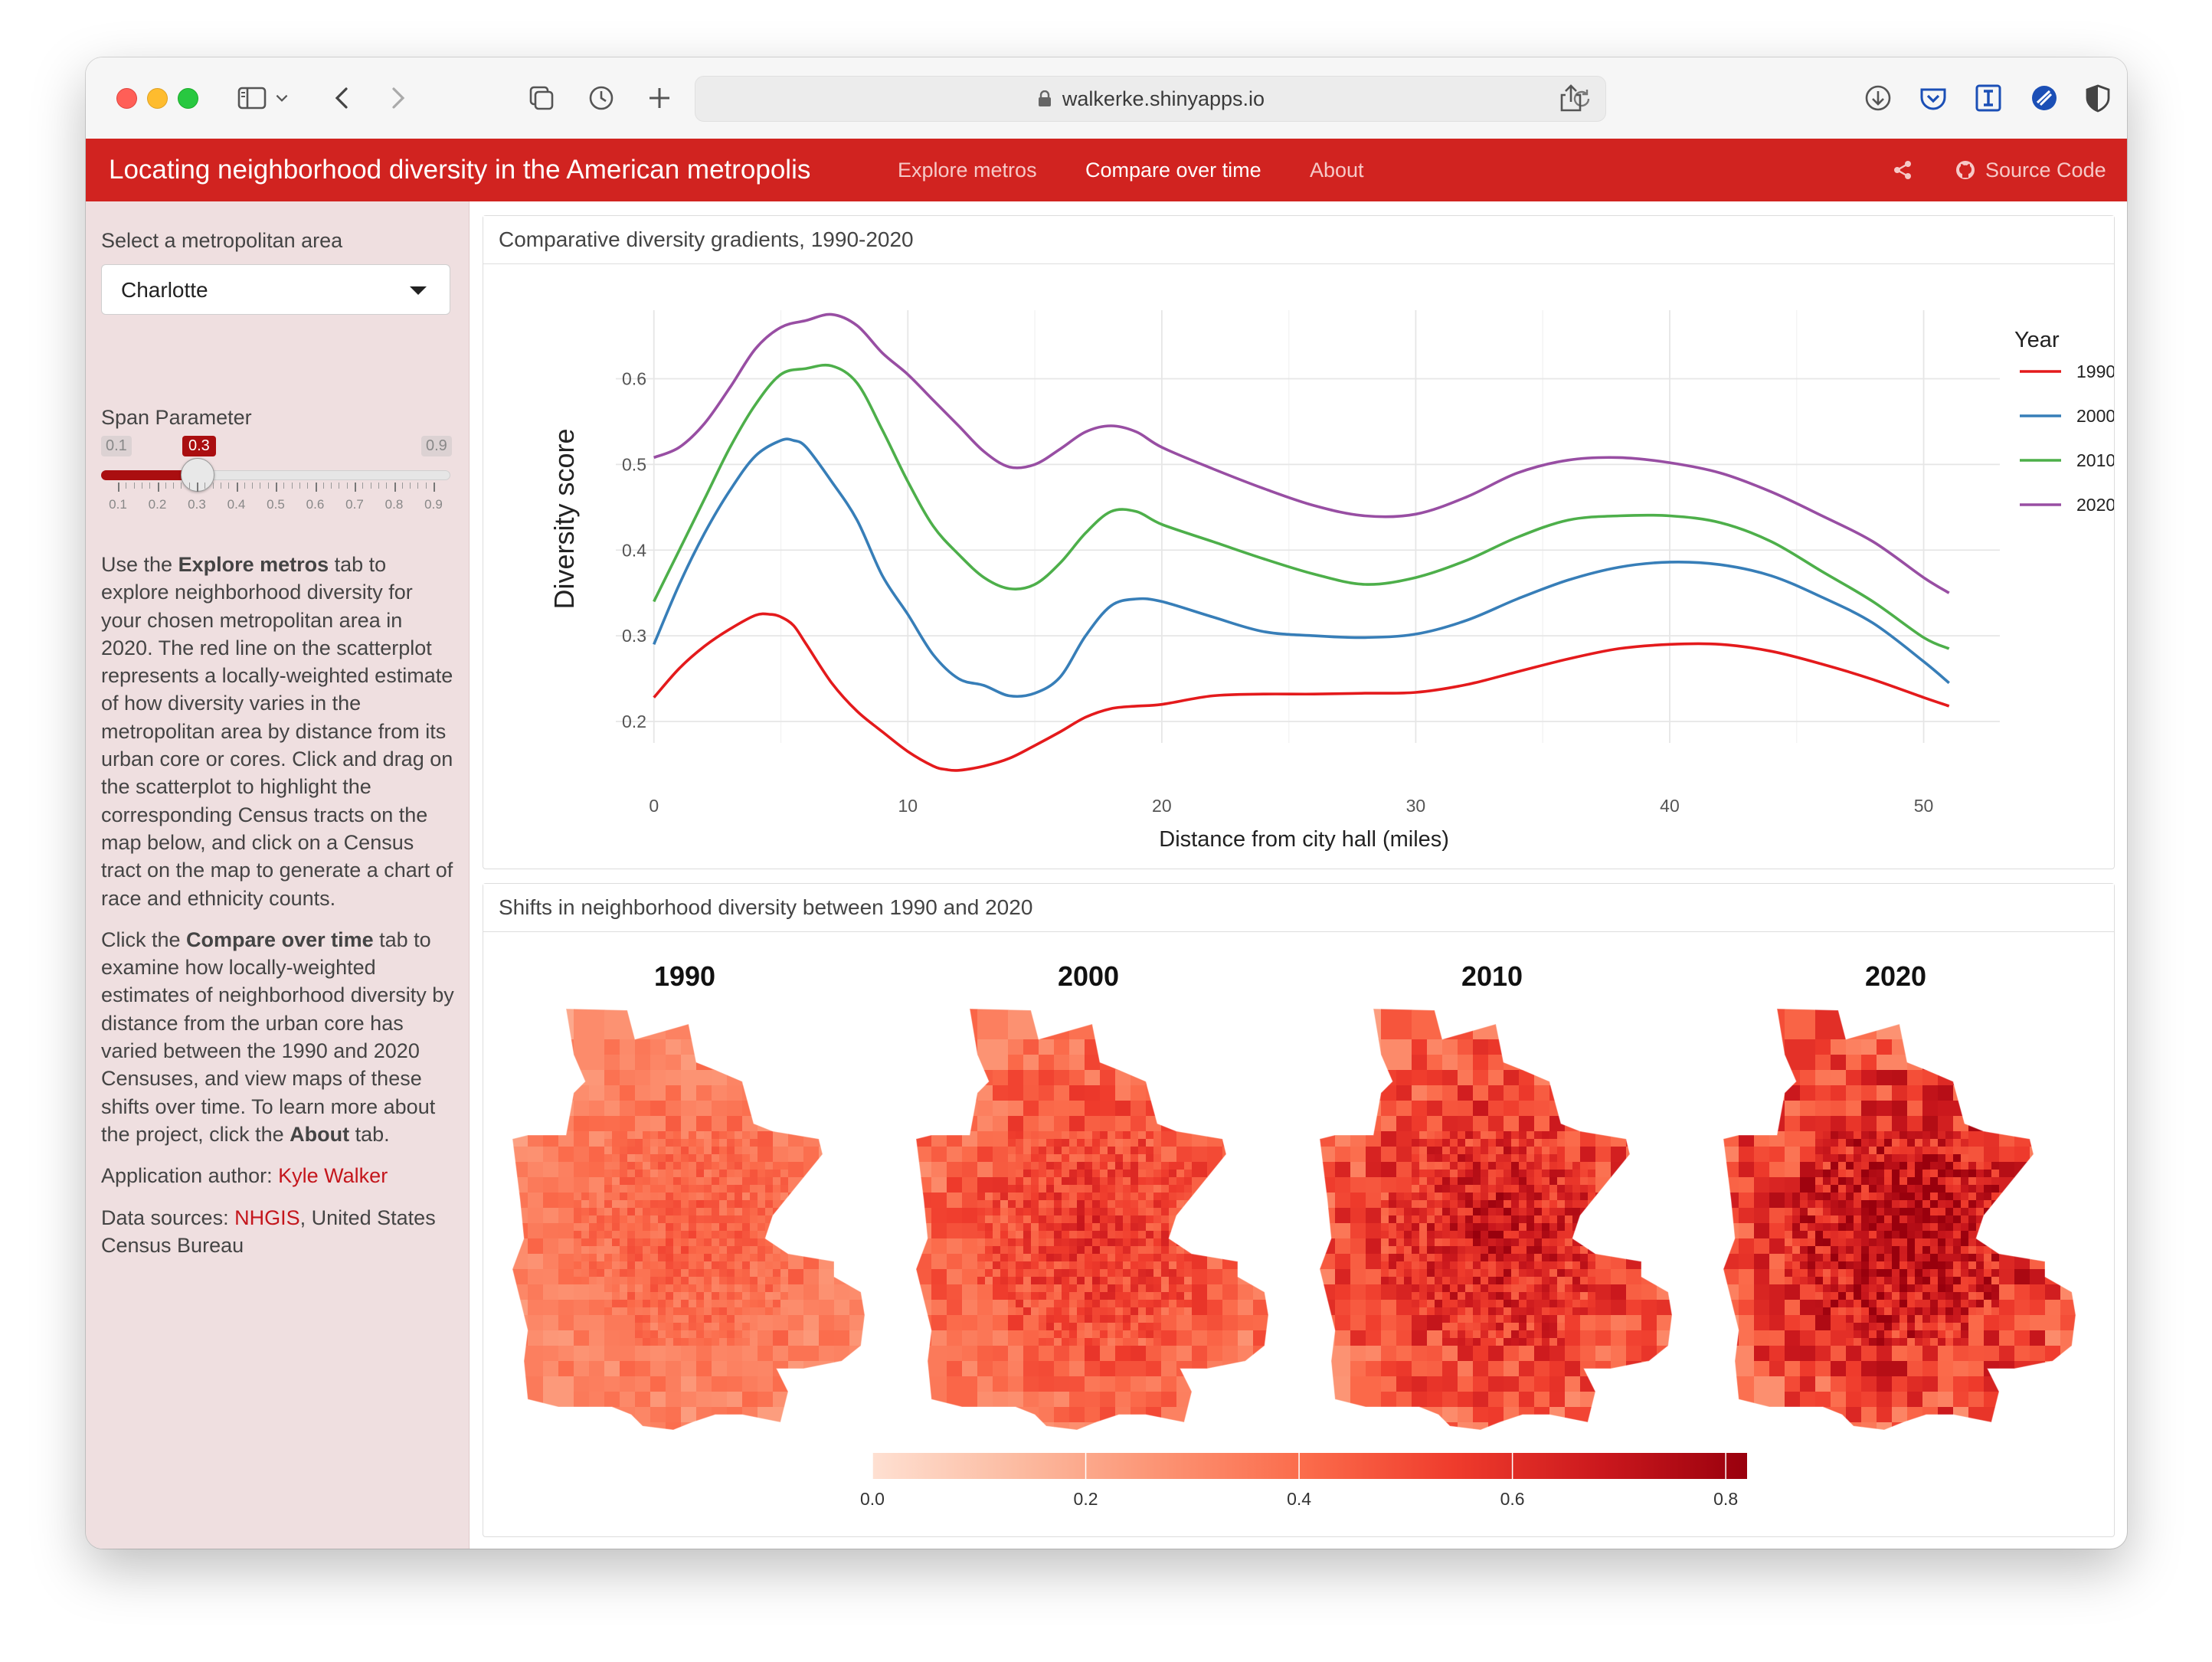  I want to click on series-line-2020, so click(1302, 453).